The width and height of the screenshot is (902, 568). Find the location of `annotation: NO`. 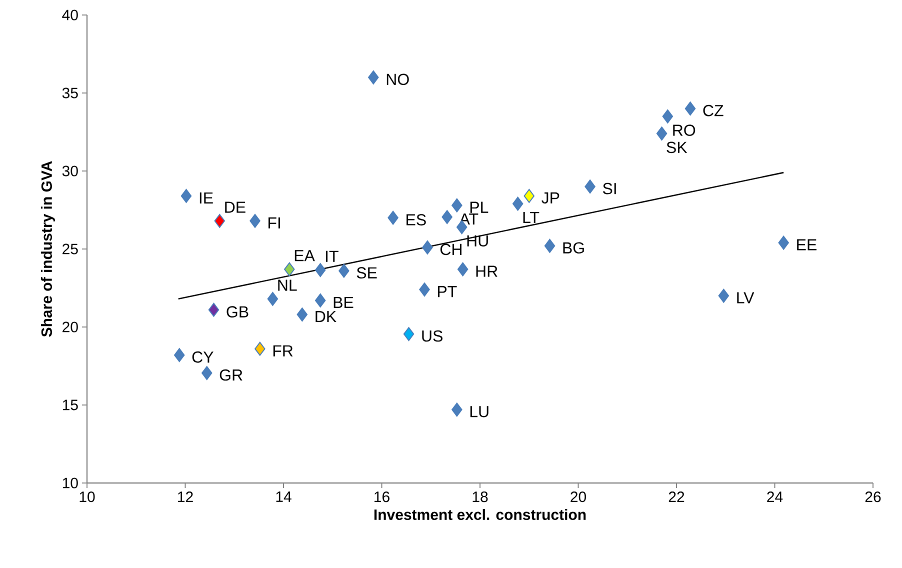

annotation: NO is located at coordinates (397, 80).